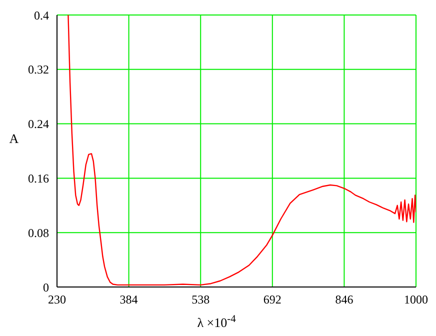  I want to click on x-axis-title: λ ×10$^{-4}$, so click(217, 322).